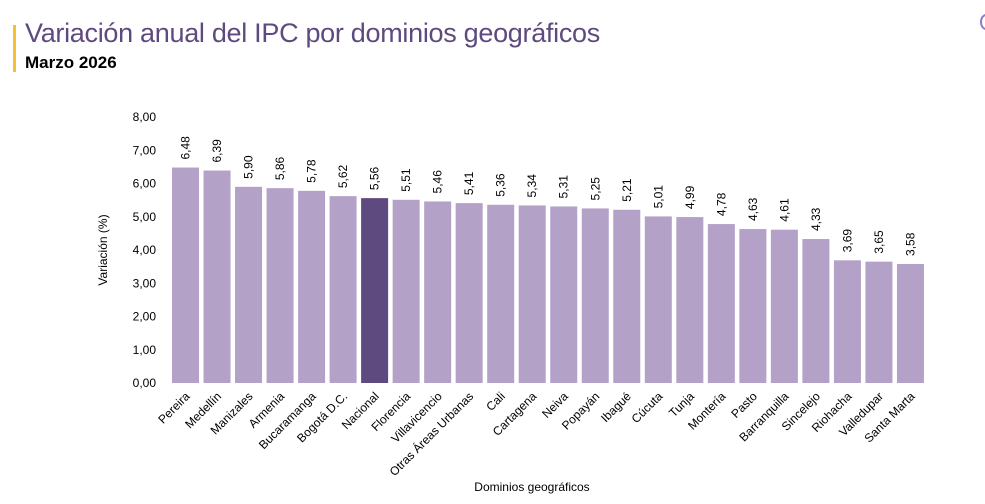 This screenshot has height=504, width=985. What do you see at coordinates (343, 176) in the screenshot?
I see `value-label: 5,62` at bounding box center [343, 176].